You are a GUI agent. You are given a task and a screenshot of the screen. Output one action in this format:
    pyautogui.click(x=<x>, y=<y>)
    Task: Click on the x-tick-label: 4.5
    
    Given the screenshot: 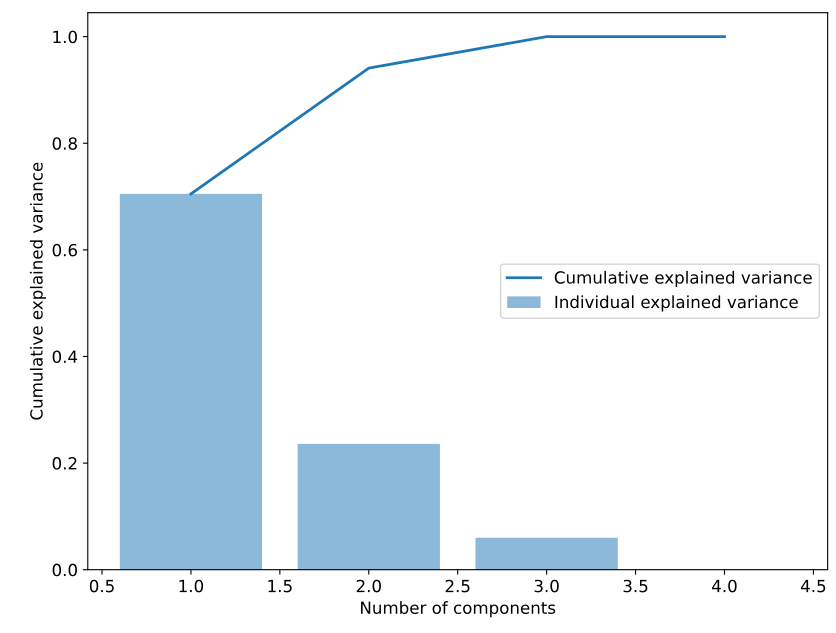 What is the action you would take?
    pyautogui.click(x=813, y=586)
    